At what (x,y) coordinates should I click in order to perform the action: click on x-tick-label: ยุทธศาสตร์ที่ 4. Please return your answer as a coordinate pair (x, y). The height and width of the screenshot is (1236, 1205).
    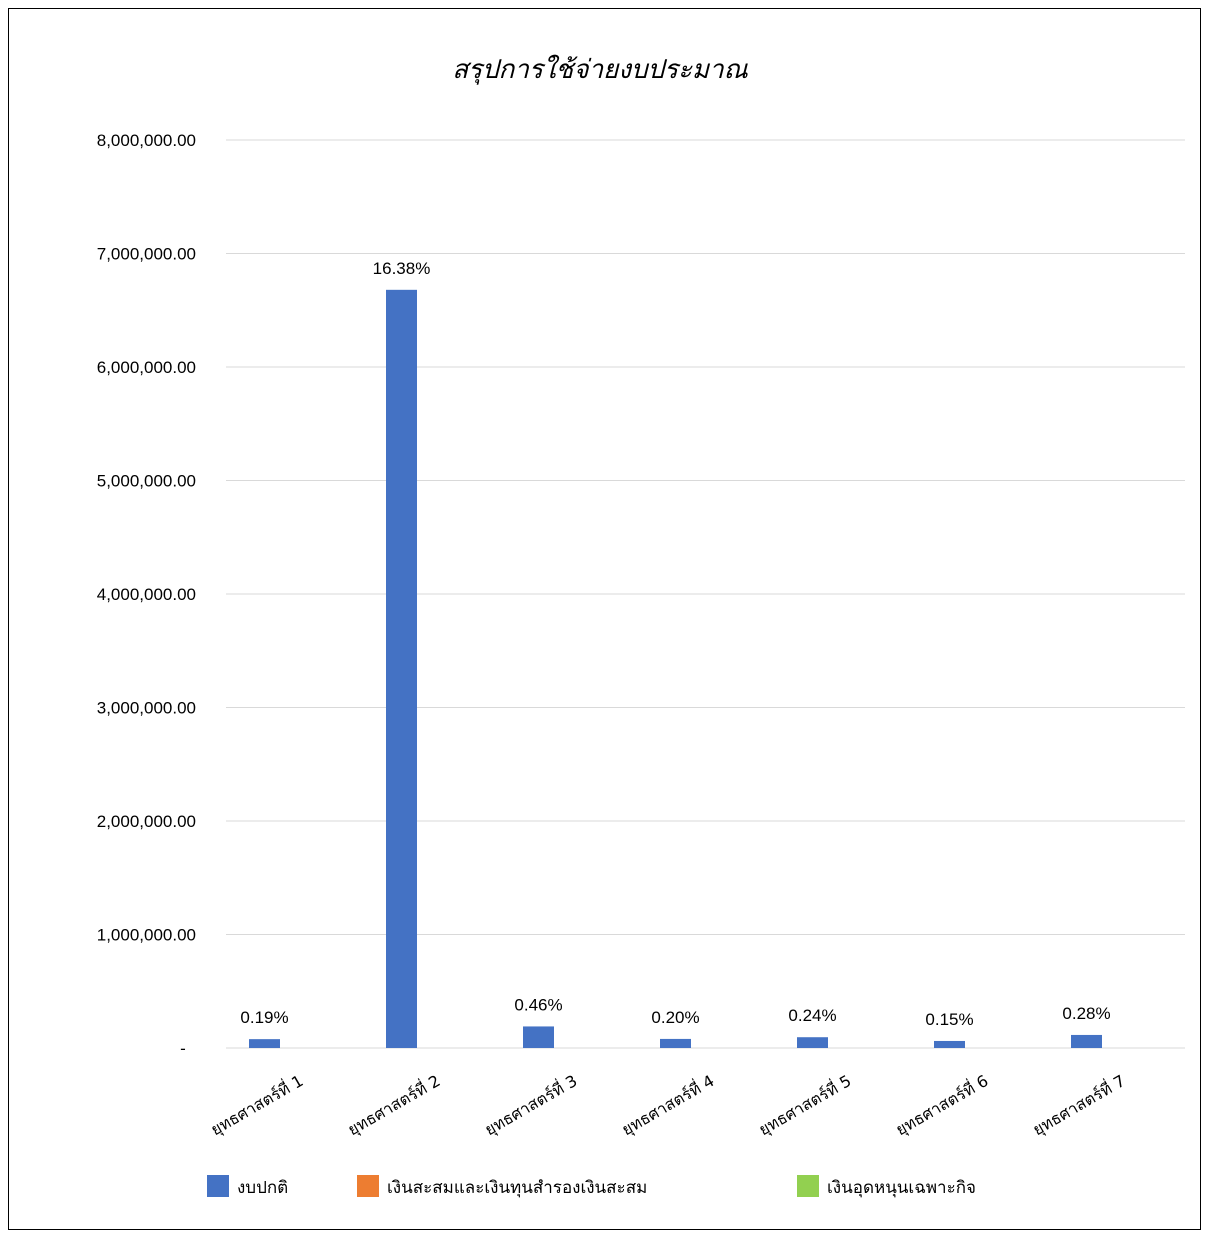
    Looking at the image, I should click on (667, 1104).